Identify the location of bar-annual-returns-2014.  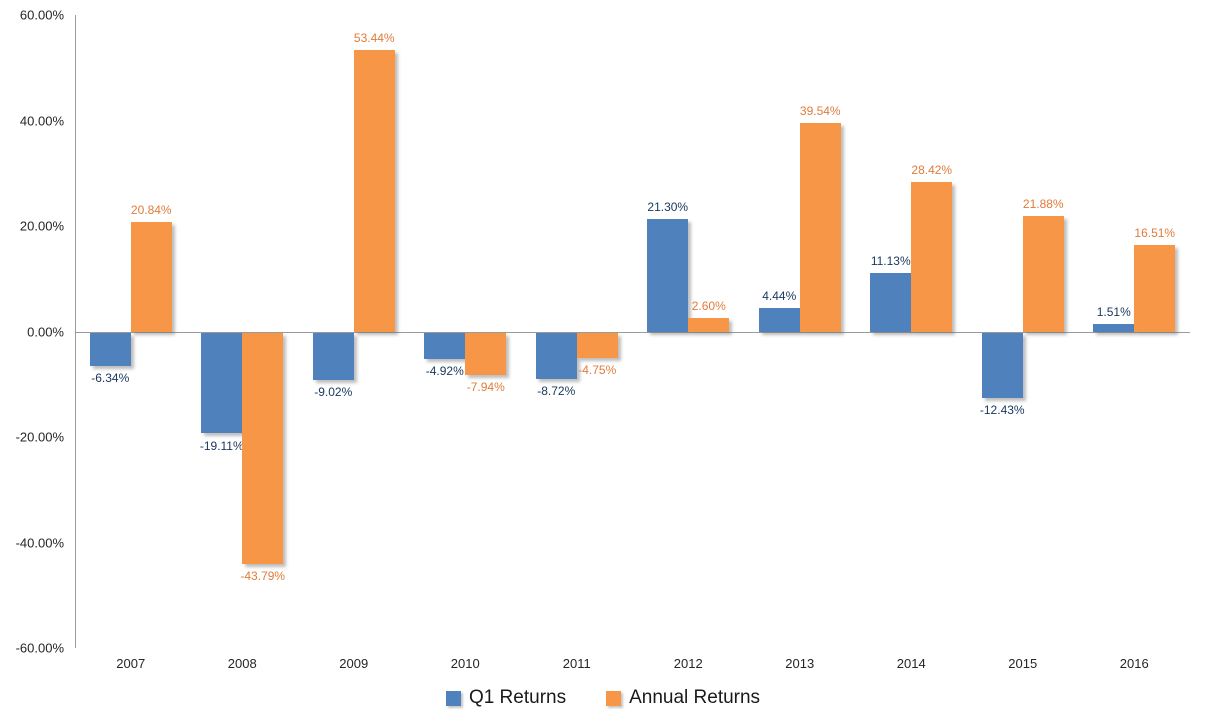
(932, 256).